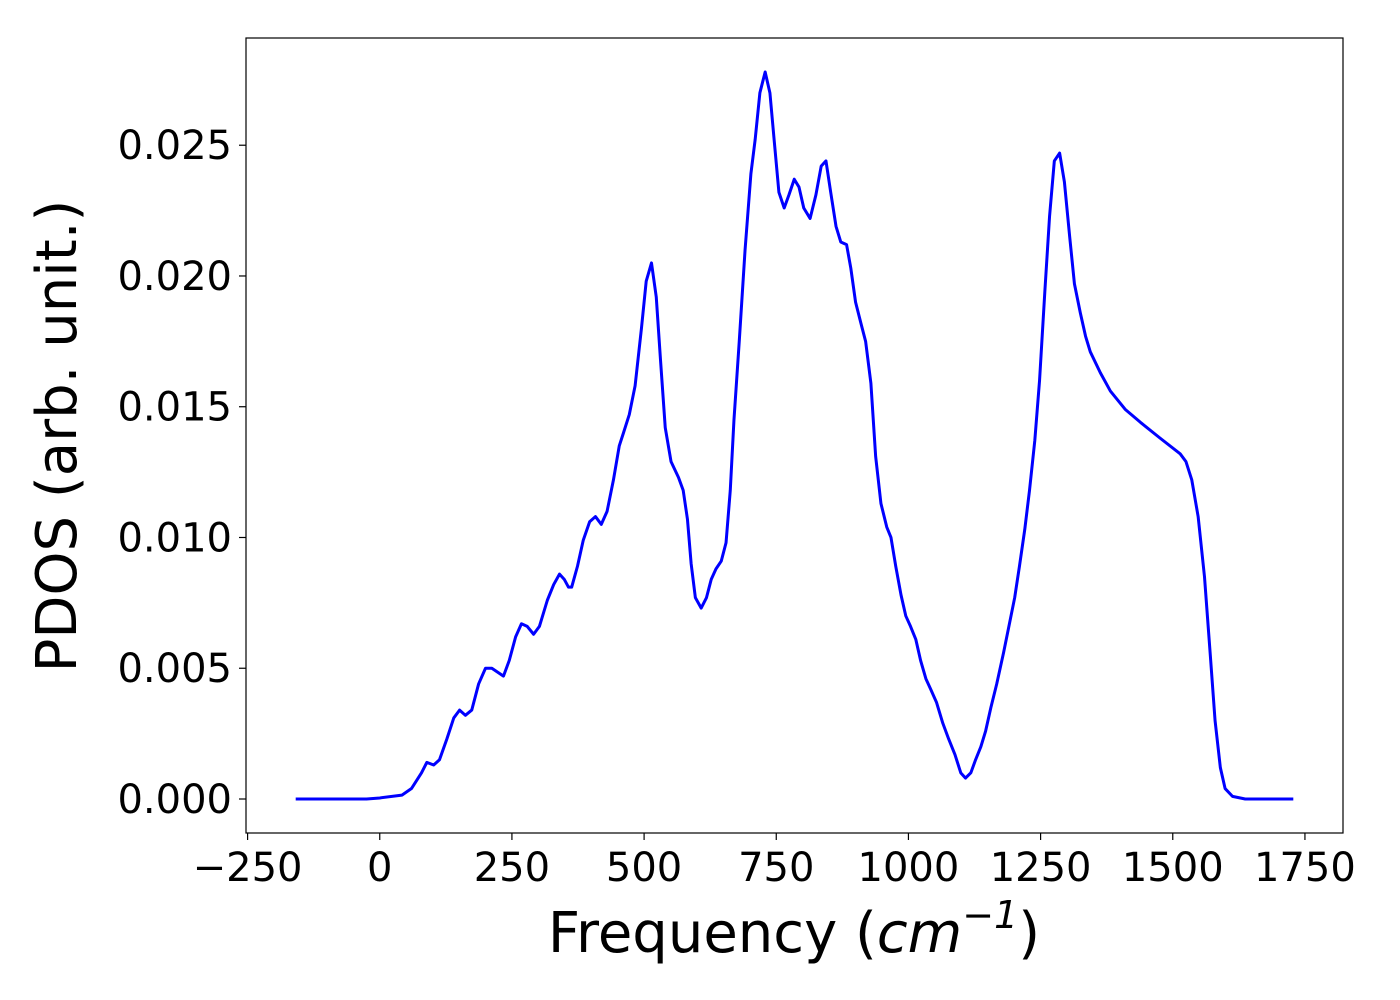 The width and height of the screenshot is (1400, 1000). What do you see at coordinates (174, 800) in the screenshot?
I see `y-tick-label: 0.000` at bounding box center [174, 800].